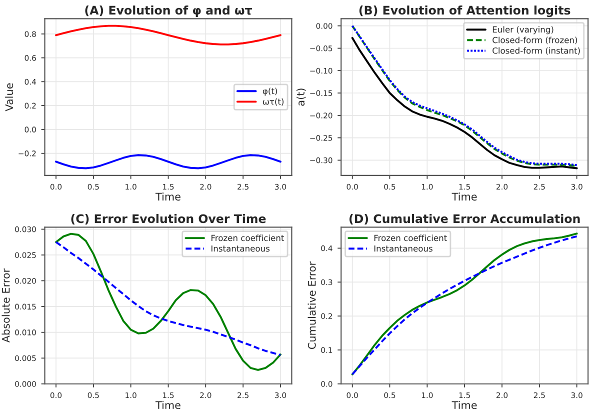 The width and height of the screenshot is (597, 415). What do you see at coordinates (168, 11) in the screenshot?
I see `chart-title: (A) Evolution of φ and ωτ` at bounding box center [168, 11].